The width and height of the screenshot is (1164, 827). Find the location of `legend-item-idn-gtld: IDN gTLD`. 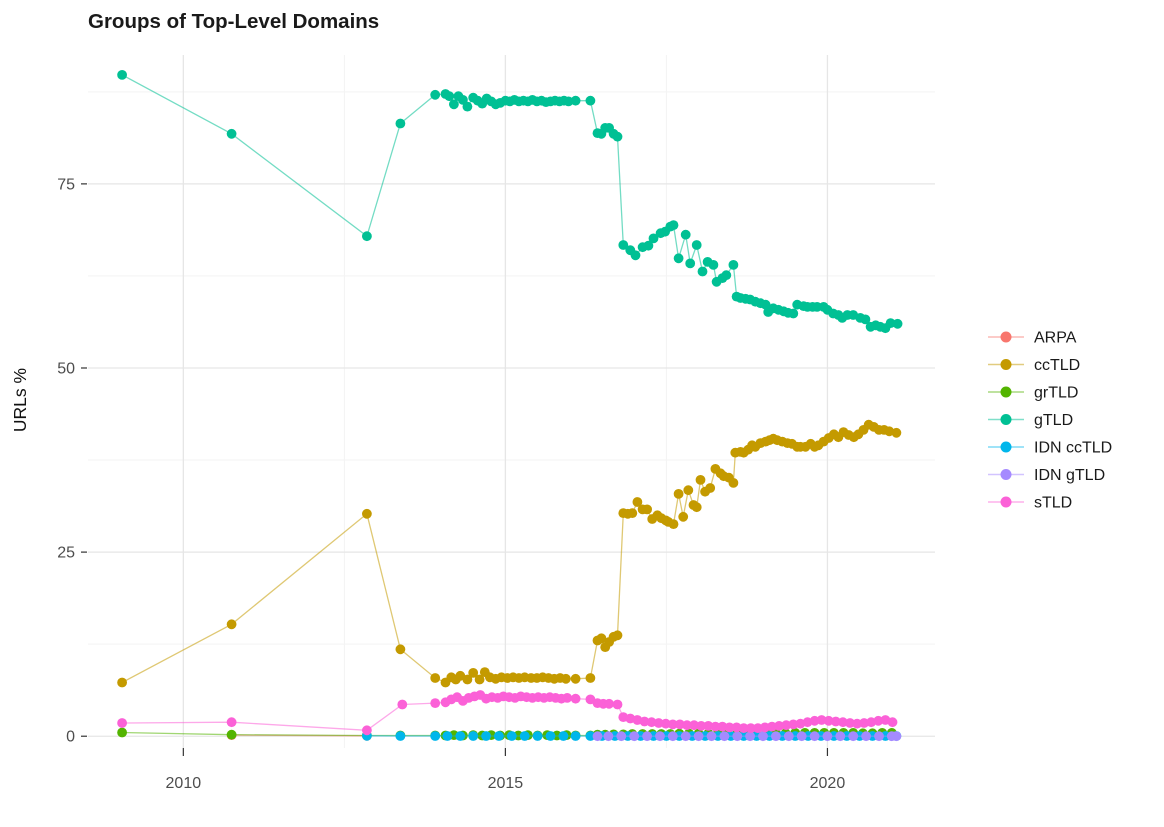

legend-item-idn-gtld: IDN gTLD is located at coordinates (1046, 475).